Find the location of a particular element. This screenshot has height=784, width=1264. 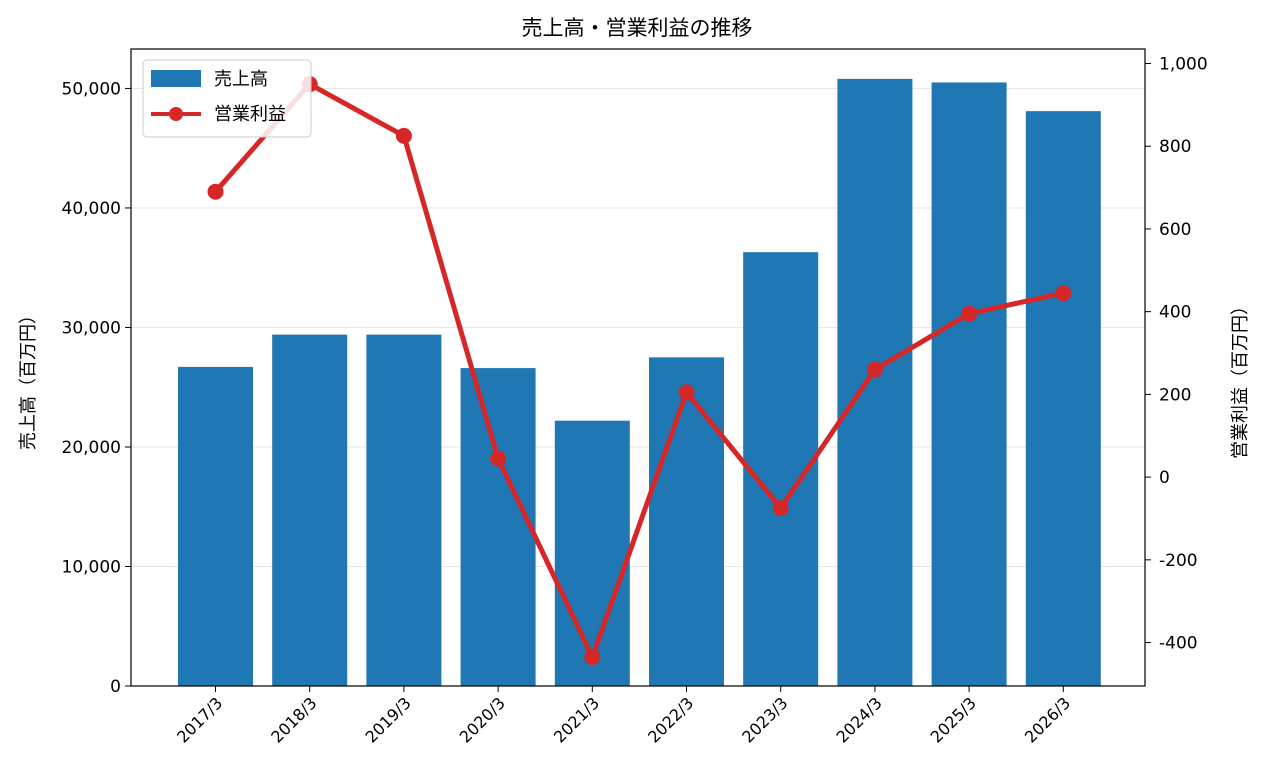

y2-tick-label: -200 is located at coordinates (1178, 561).